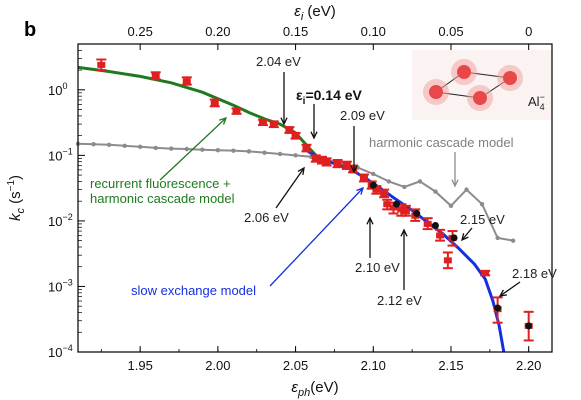  Describe the element at coordinates (528, 365) in the screenshot. I see `x-tick-label: 2.20` at that location.